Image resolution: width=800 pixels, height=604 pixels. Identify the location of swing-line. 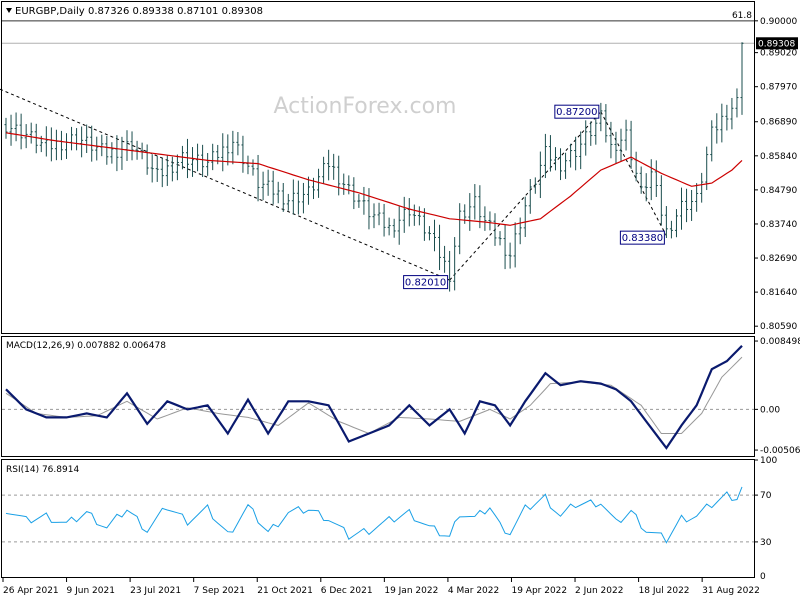
(633, 173).